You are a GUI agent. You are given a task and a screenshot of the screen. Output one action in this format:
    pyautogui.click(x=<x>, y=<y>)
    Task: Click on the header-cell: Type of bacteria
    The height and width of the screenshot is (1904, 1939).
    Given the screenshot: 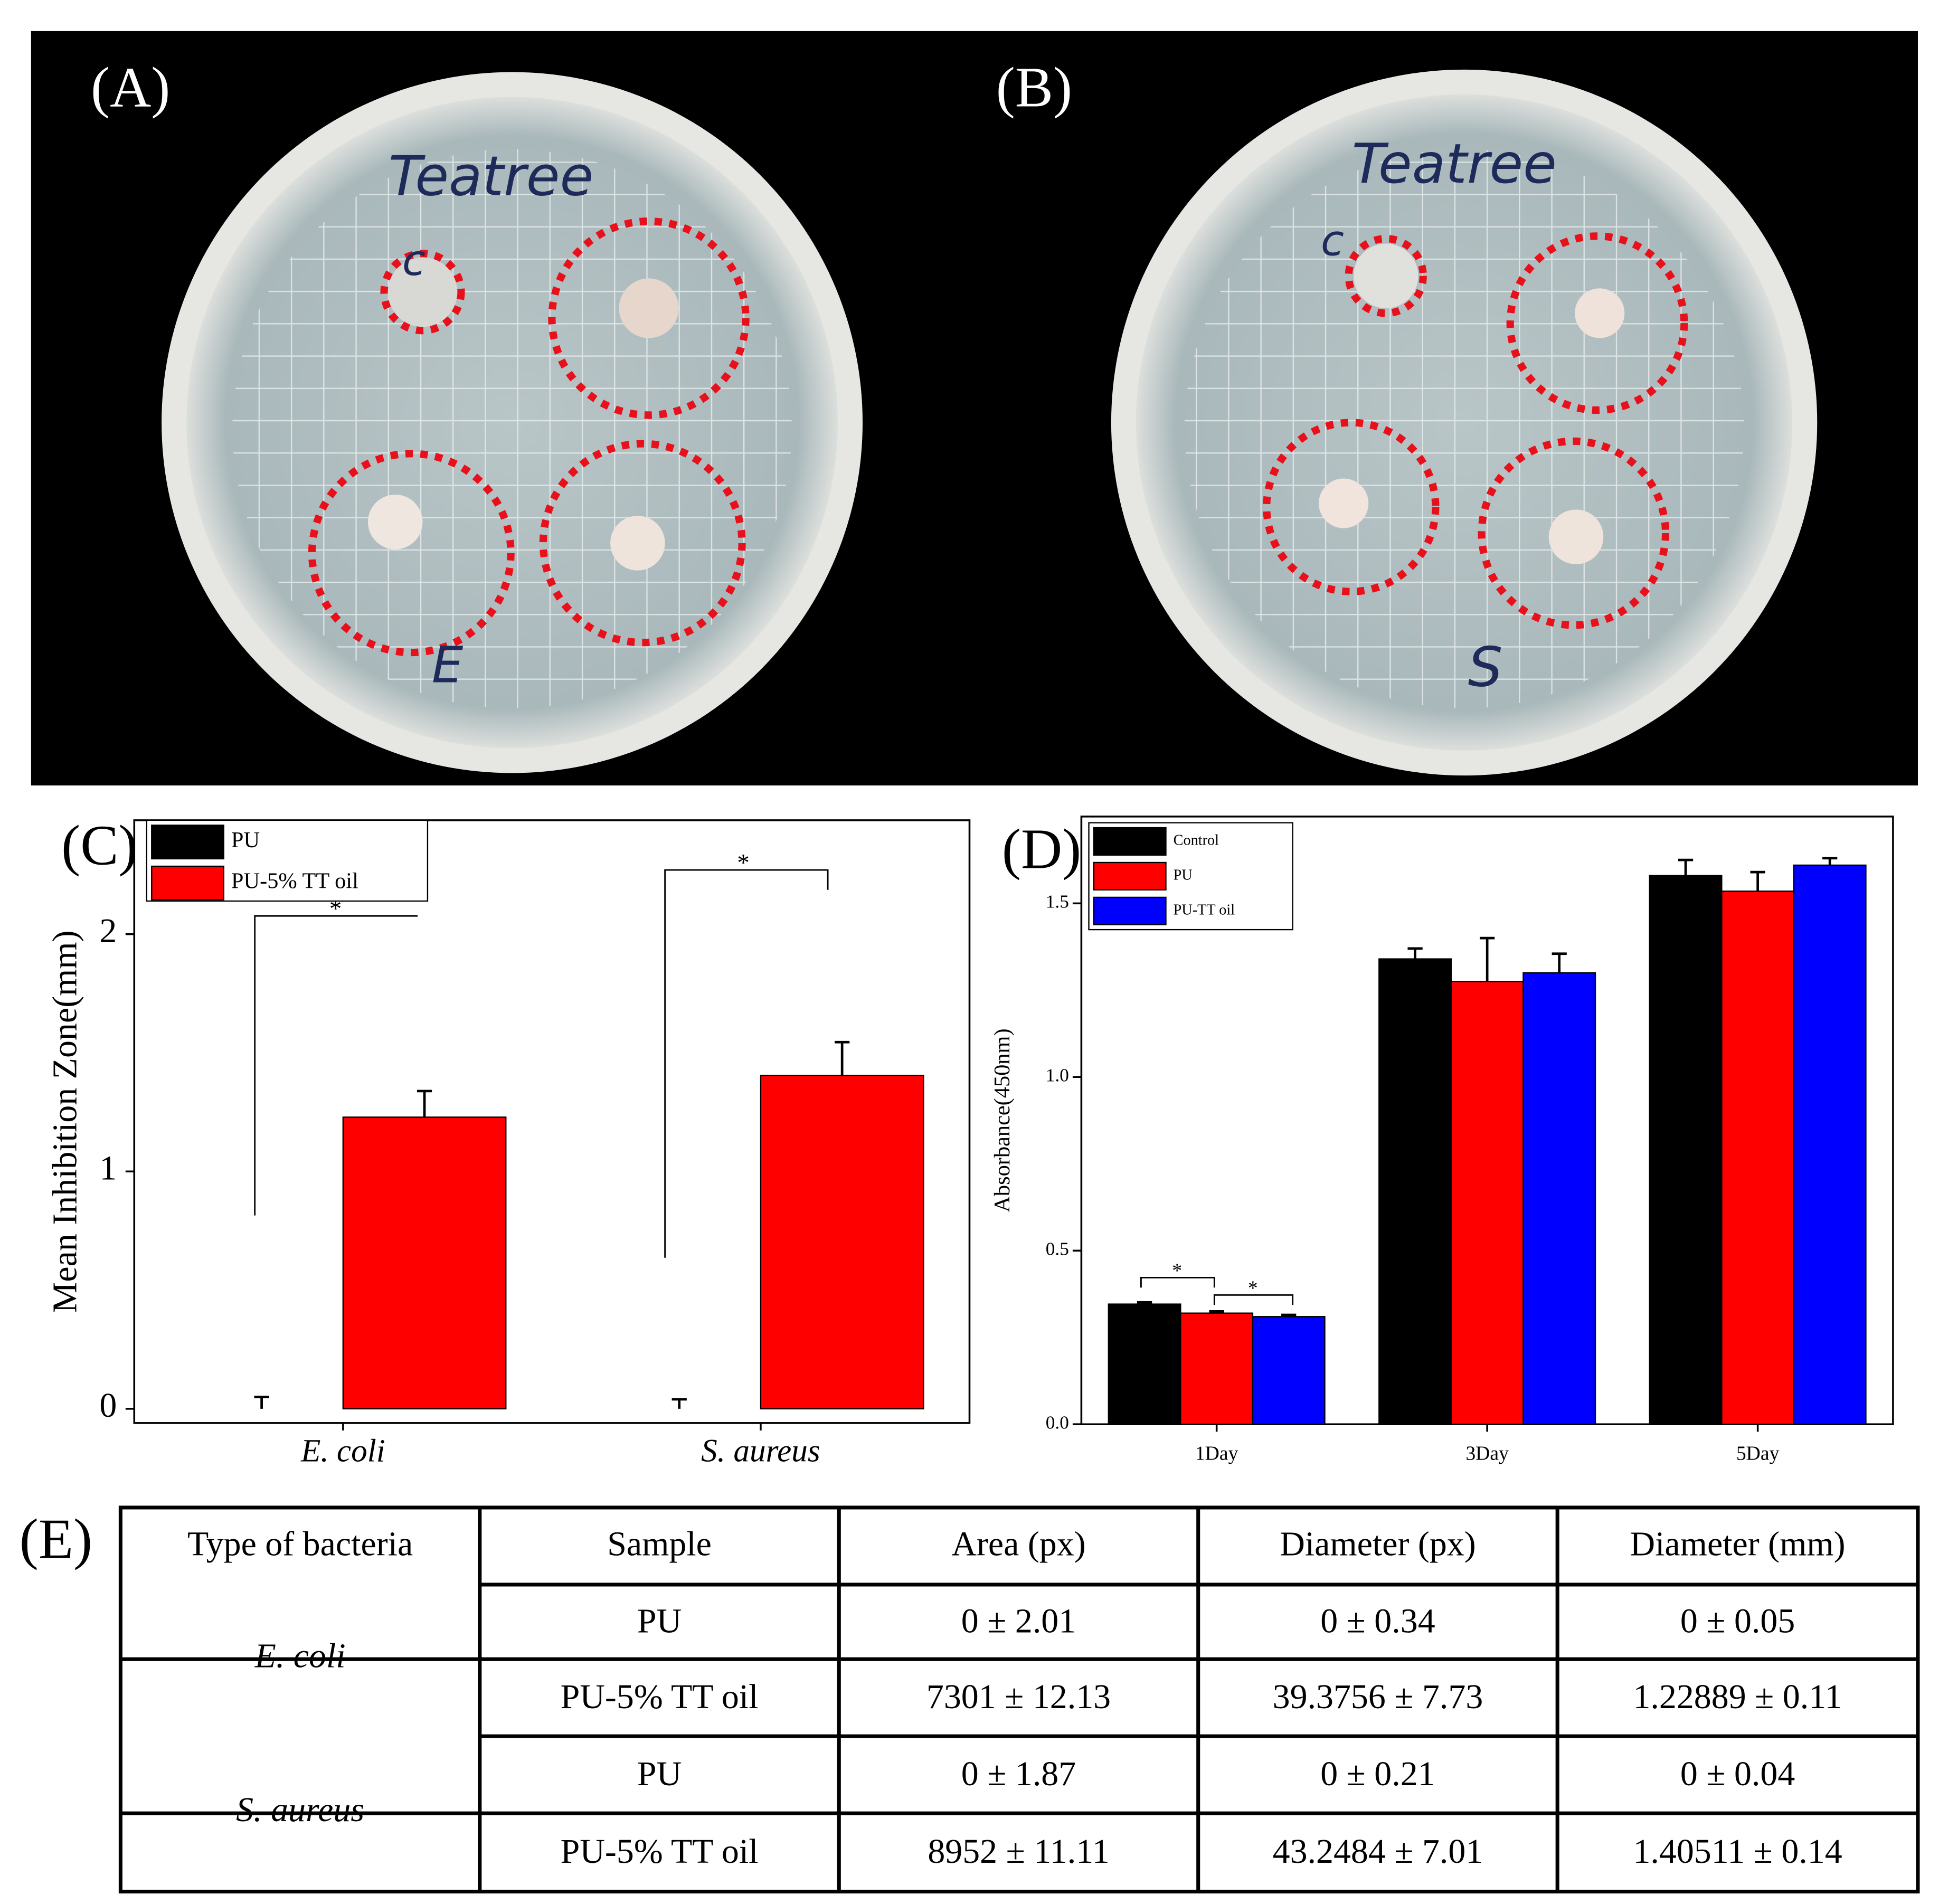 What is the action you would take?
    pyautogui.click(x=300, y=1543)
    